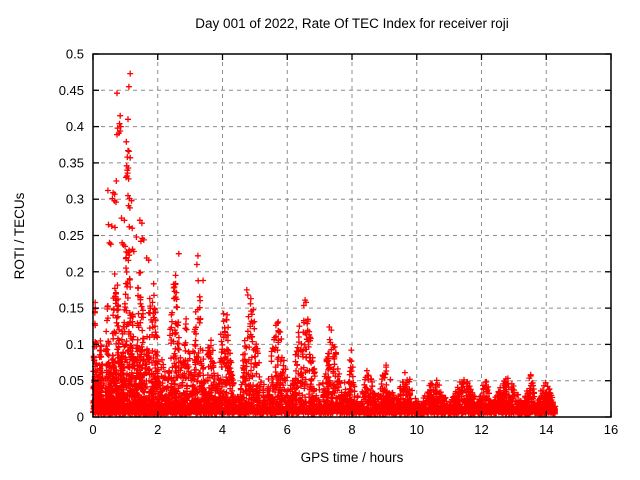 Image resolution: width=640 pixels, height=480 pixels. I want to click on y-tick-label: 0, so click(80, 417).